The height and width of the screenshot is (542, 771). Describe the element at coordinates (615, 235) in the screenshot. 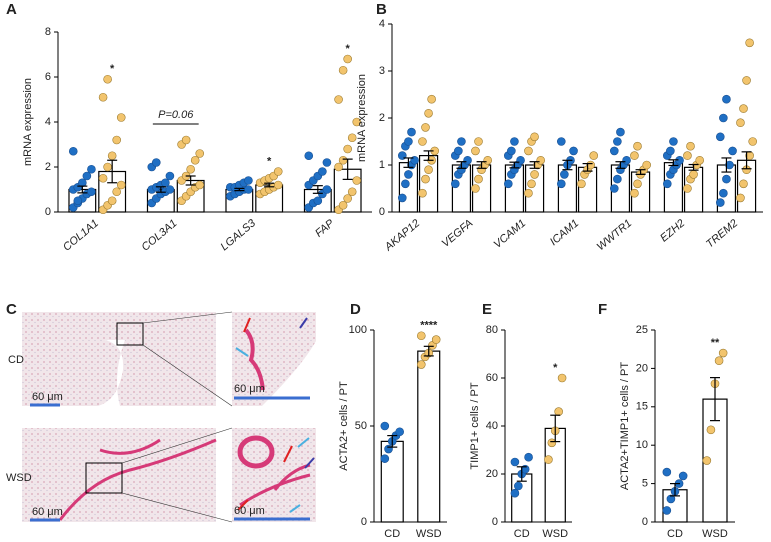

I see `x-tick-label: WWTR1` at that location.